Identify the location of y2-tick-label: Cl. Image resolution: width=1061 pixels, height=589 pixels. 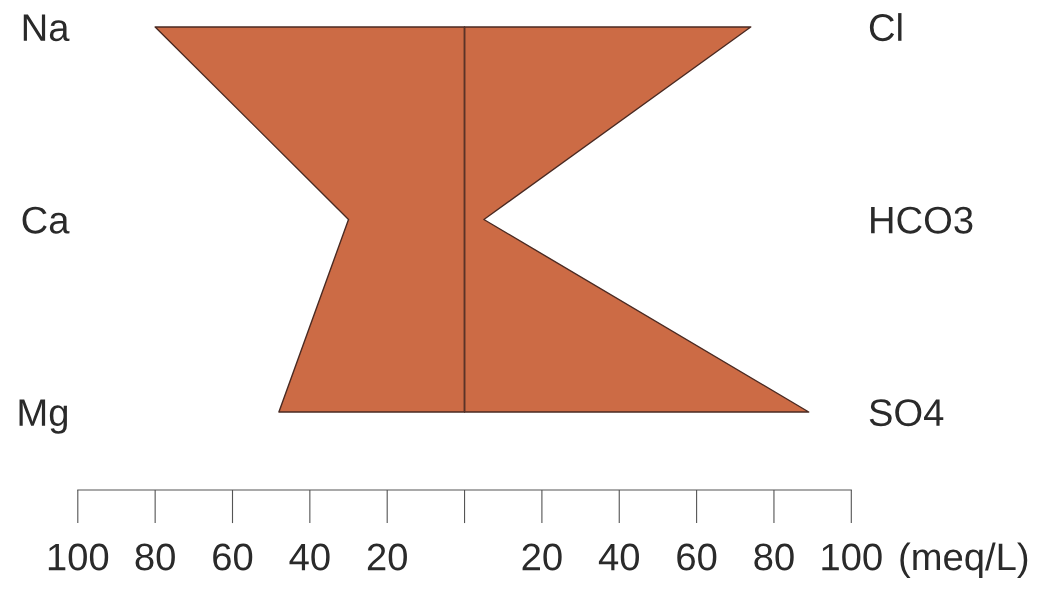
(885, 27).